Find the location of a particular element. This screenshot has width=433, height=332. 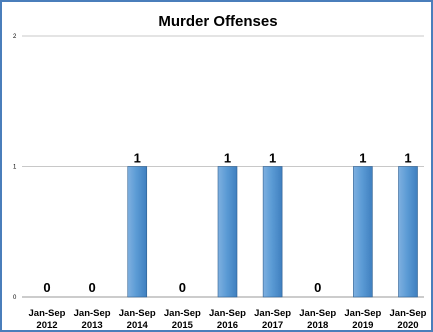

x-tick-label-line: 2019 is located at coordinates (362, 325).